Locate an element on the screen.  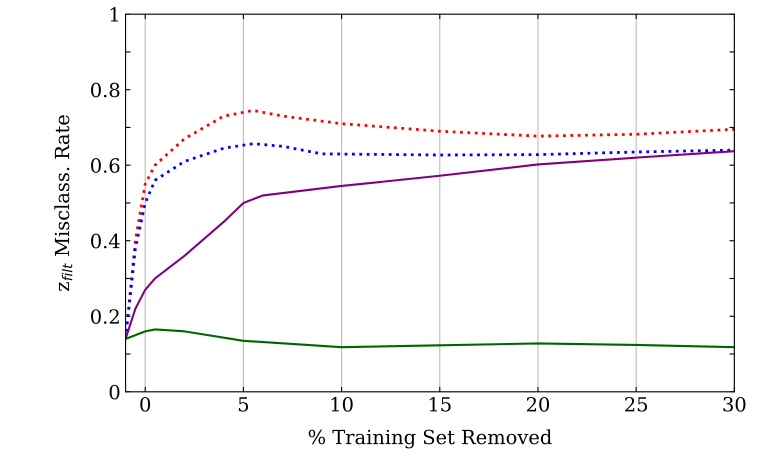
y-tick-label: 0.2 is located at coordinates (105, 316).